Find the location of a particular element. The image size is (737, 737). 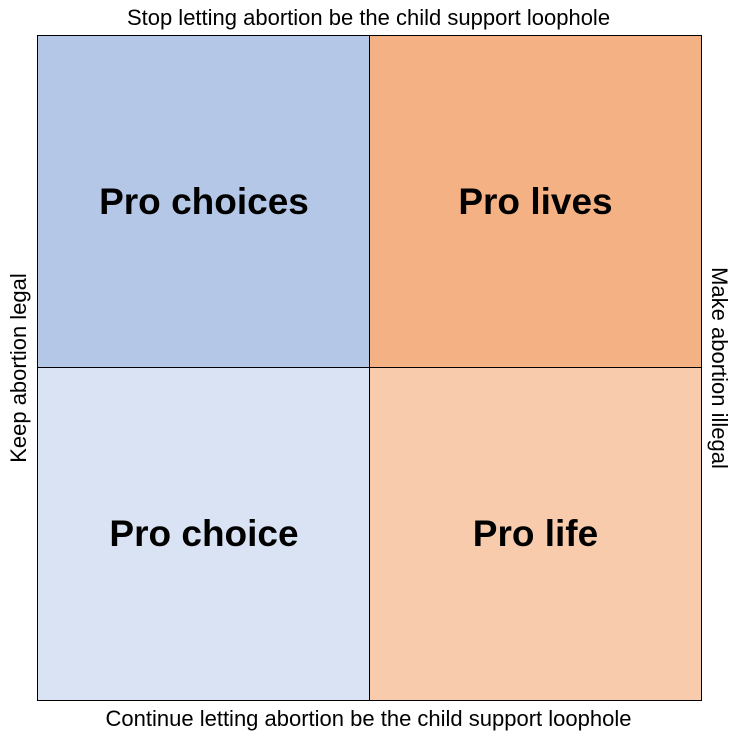

quadrant-label: Pro lives is located at coordinates (535, 201).